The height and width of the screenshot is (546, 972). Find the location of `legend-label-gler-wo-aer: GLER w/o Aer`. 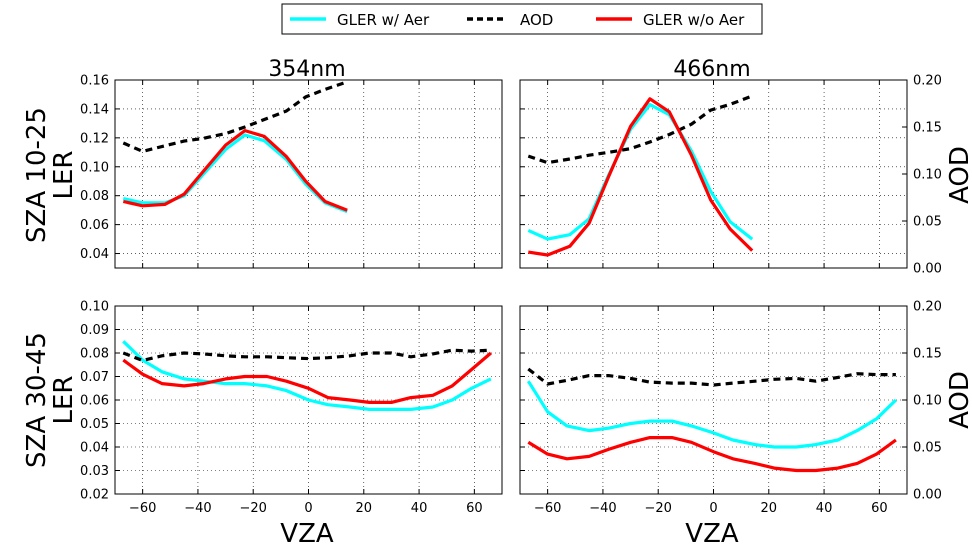

legend-label-gler-wo-aer: GLER w/o Aer is located at coordinates (694, 20).